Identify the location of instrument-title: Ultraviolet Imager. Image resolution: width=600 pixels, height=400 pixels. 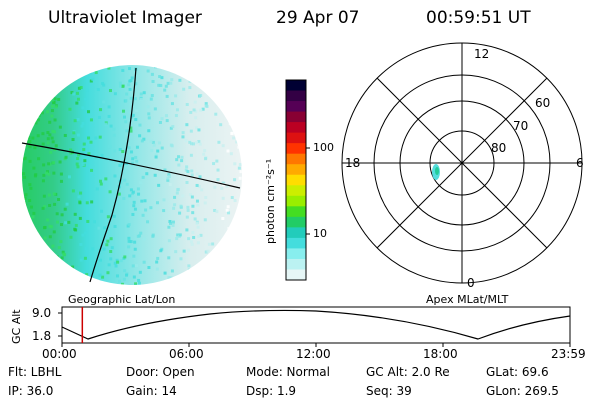
(125, 18).